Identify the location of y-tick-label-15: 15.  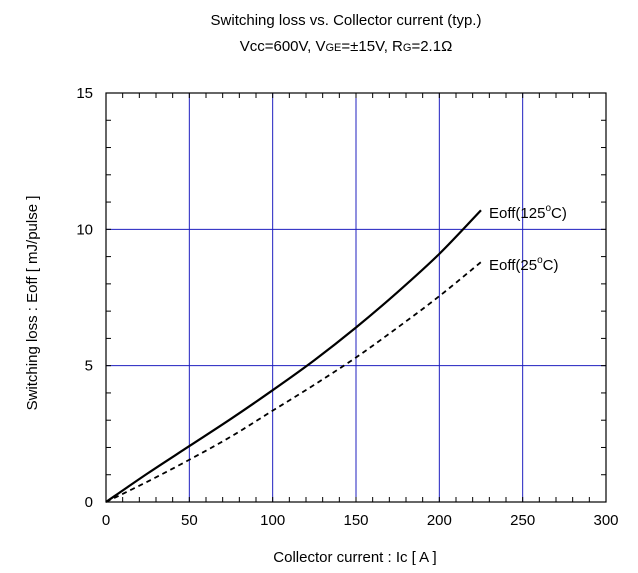
(84, 93).